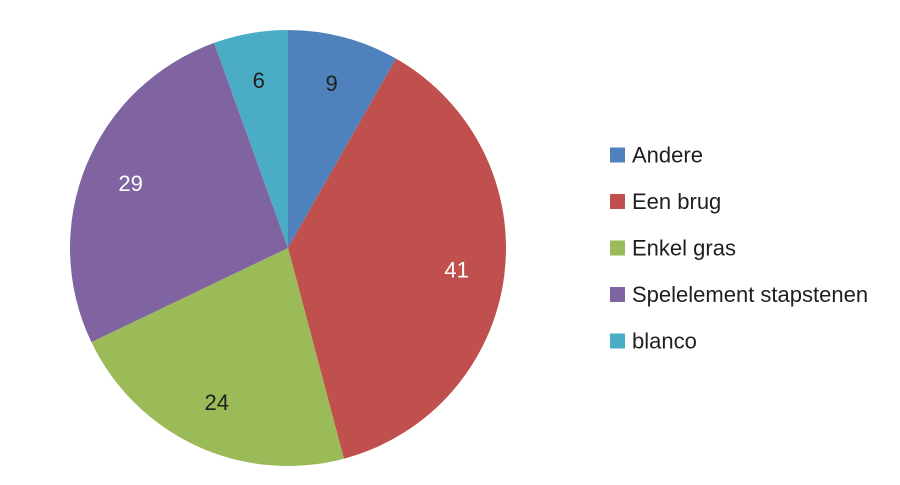 The height and width of the screenshot is (485, 900). What do you see at coordinates (342, 139) in the screenshot?
I see `pie-slice-andere` at bounding box center [342, 139].